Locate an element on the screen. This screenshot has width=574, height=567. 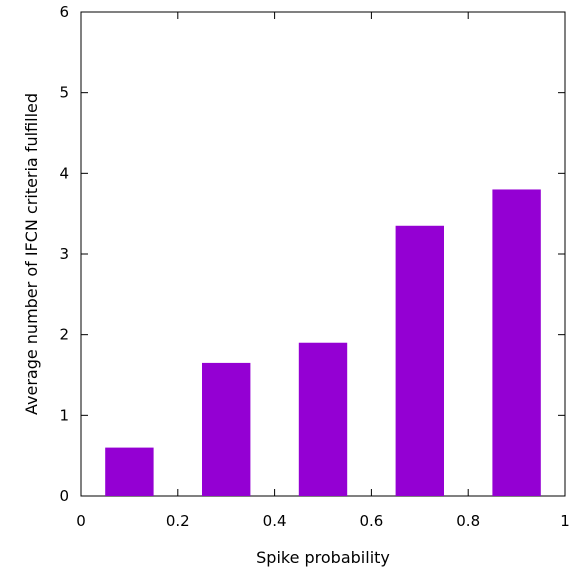
x-tick-label-0: 0 is located at coordinates (81, 521).